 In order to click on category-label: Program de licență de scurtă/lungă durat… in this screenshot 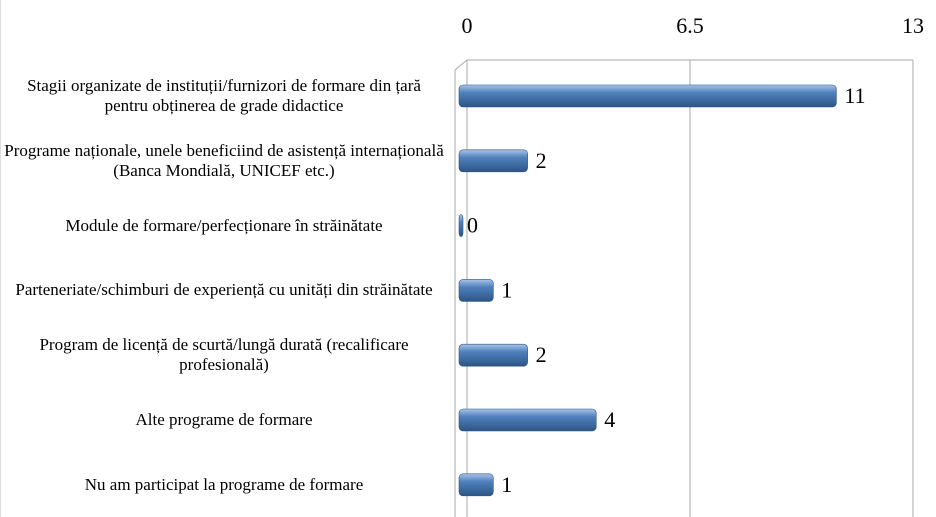, I will do `click(224, 355)`.